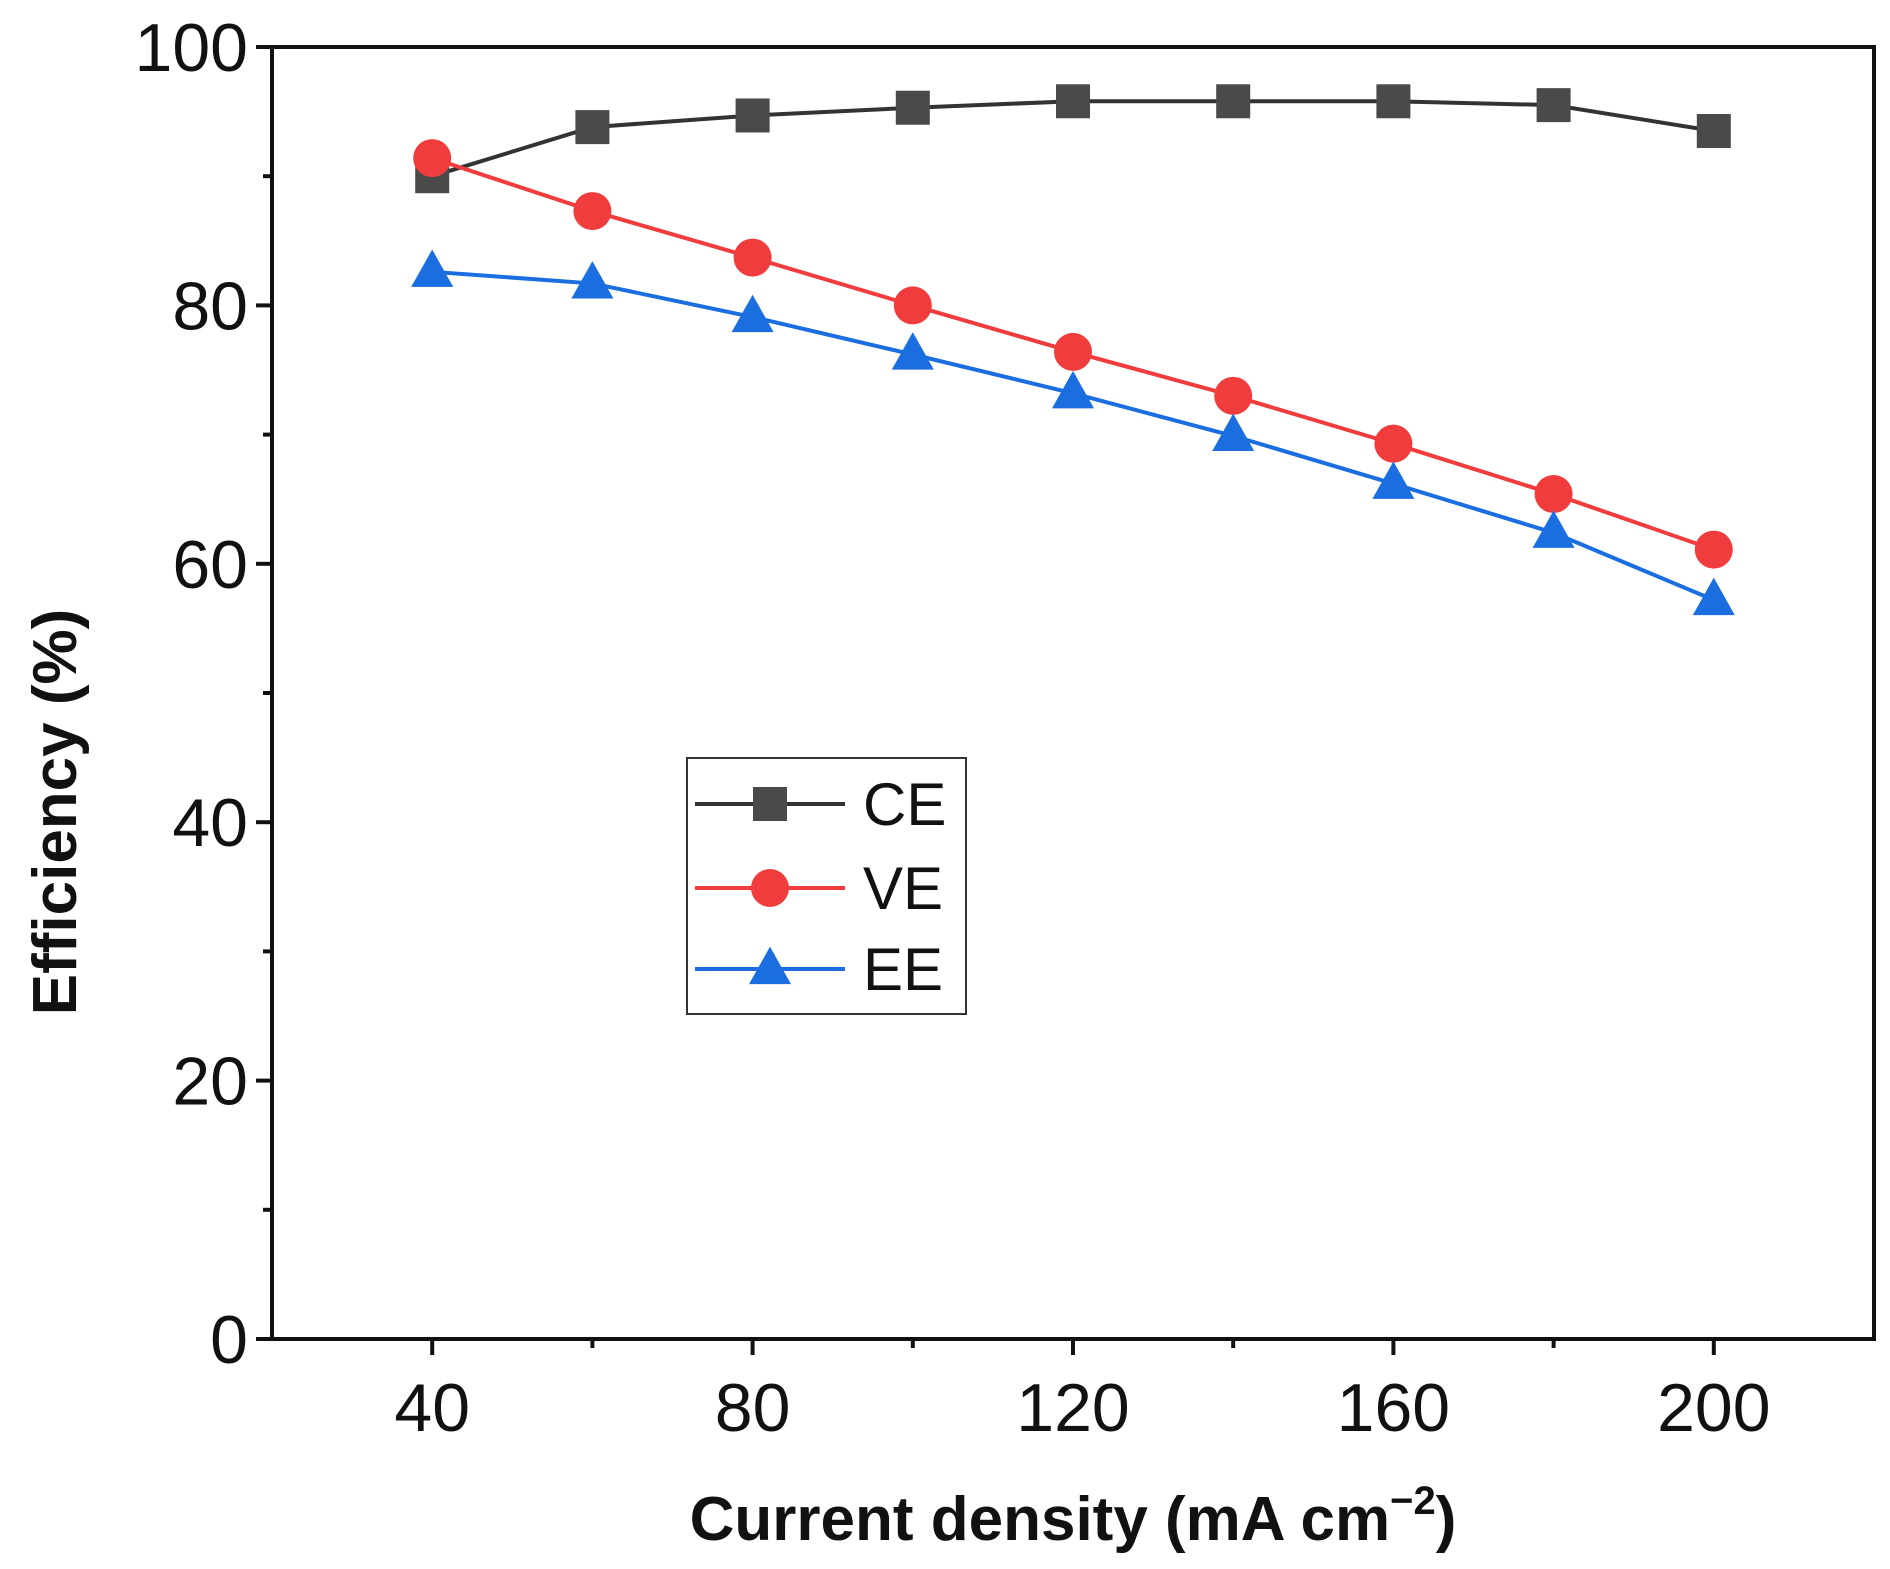 The width and height of the screenshot is (1890, 1569). What do you see at coordinates (1072, 1408) in the screenshot?
I see `x-tick-label-120: 120` at bounding box center [1072, 1408].